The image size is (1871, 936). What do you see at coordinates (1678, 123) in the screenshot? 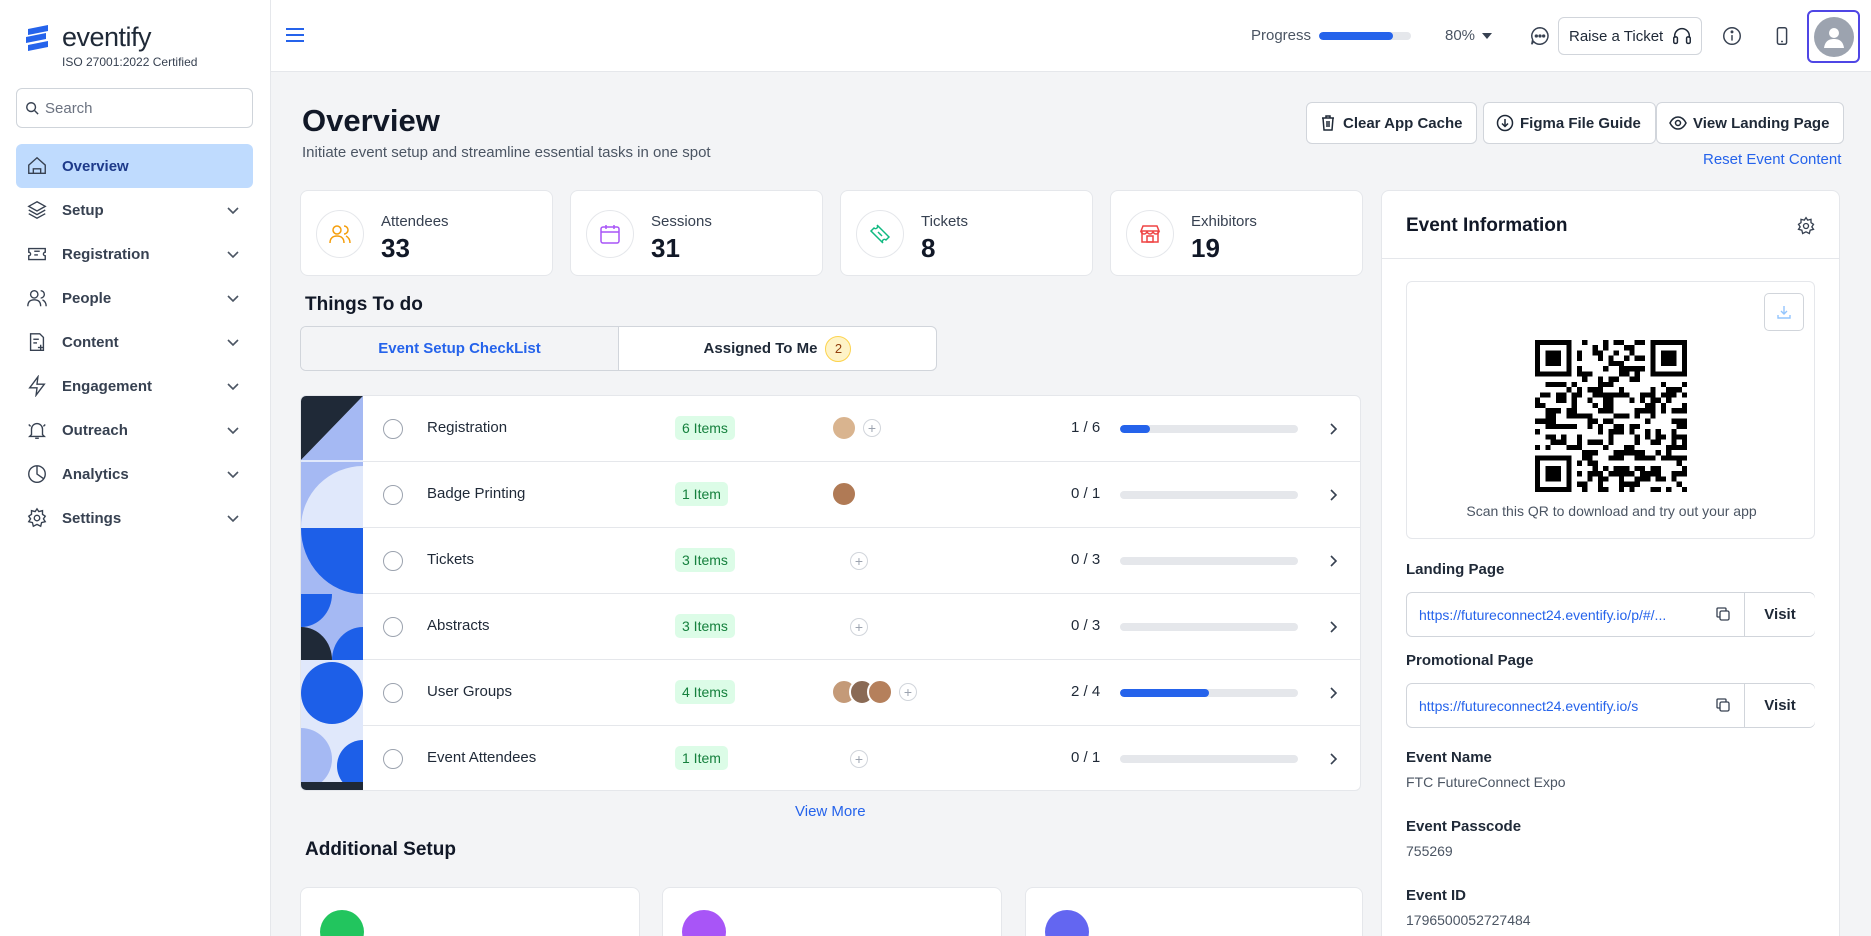
I see `eye-icon` at bounding box center [1678, 123].